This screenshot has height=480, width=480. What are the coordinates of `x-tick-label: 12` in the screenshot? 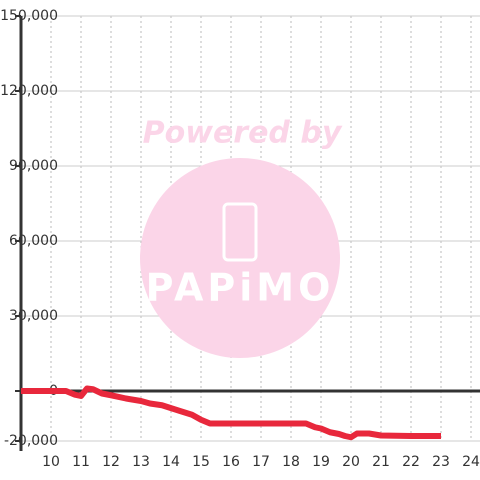 It's located at (111, 462).